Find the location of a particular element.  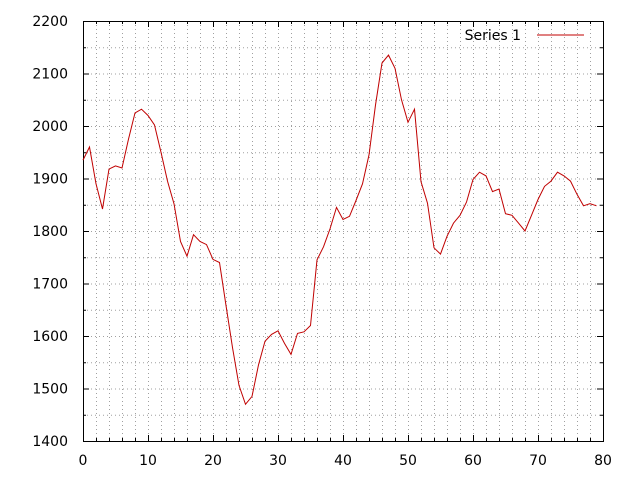

y-tick-label: 1400 is located at coordinates (50, 442).